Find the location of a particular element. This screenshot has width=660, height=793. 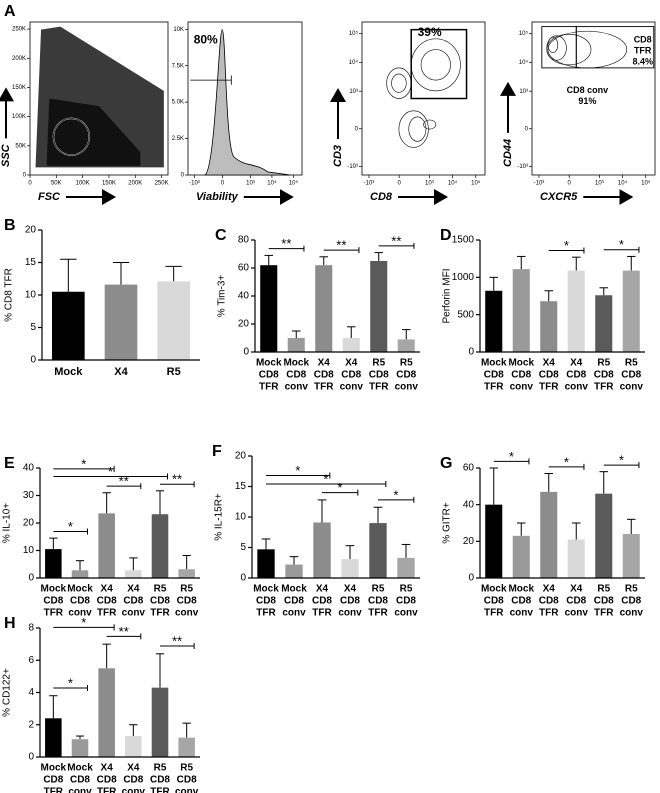

y-axis-label: CD44 is located at coordinates (508, 153).